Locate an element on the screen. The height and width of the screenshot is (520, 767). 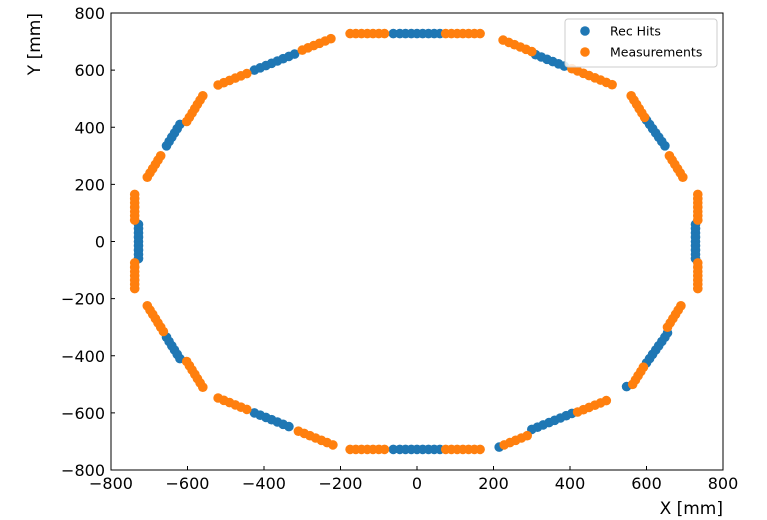
x-tick-label: −800 is located at coordinates (111, 483).